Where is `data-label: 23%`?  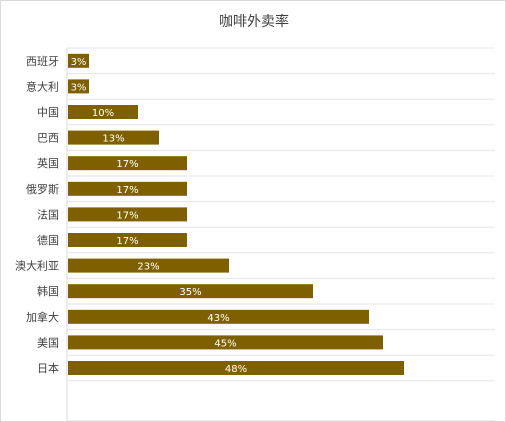 data-label: 23% is located at coordinates (148, 267).